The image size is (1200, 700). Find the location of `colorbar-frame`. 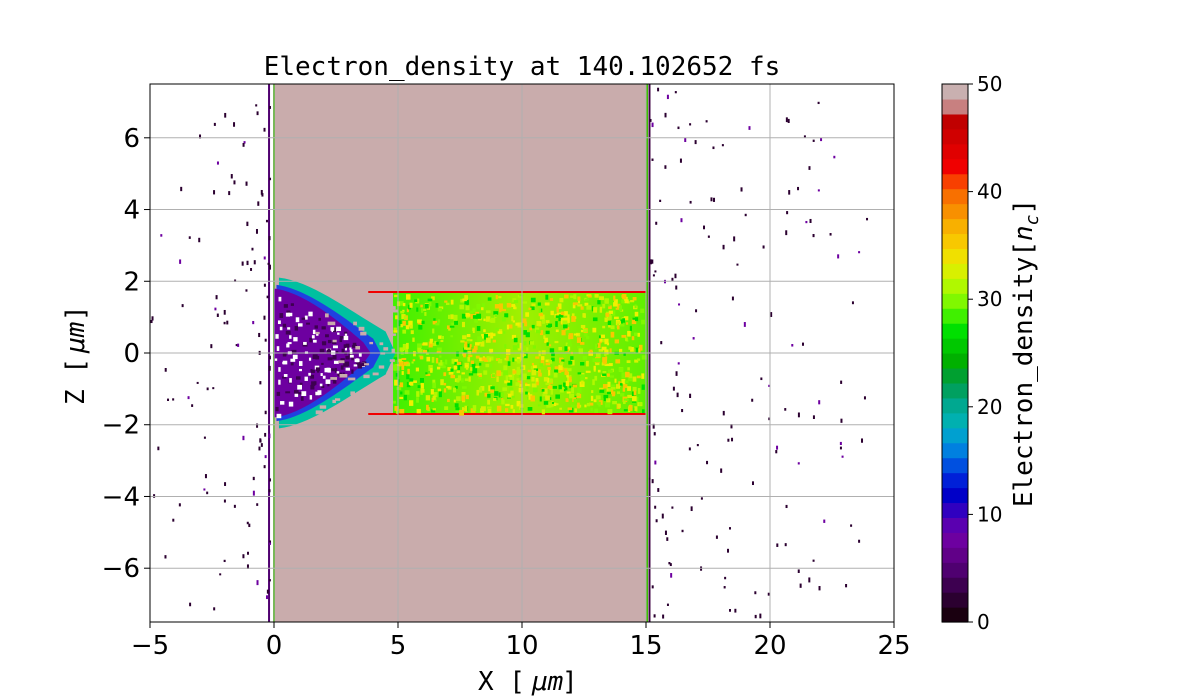

colorbar-frame is located at coordinates (955, 353).